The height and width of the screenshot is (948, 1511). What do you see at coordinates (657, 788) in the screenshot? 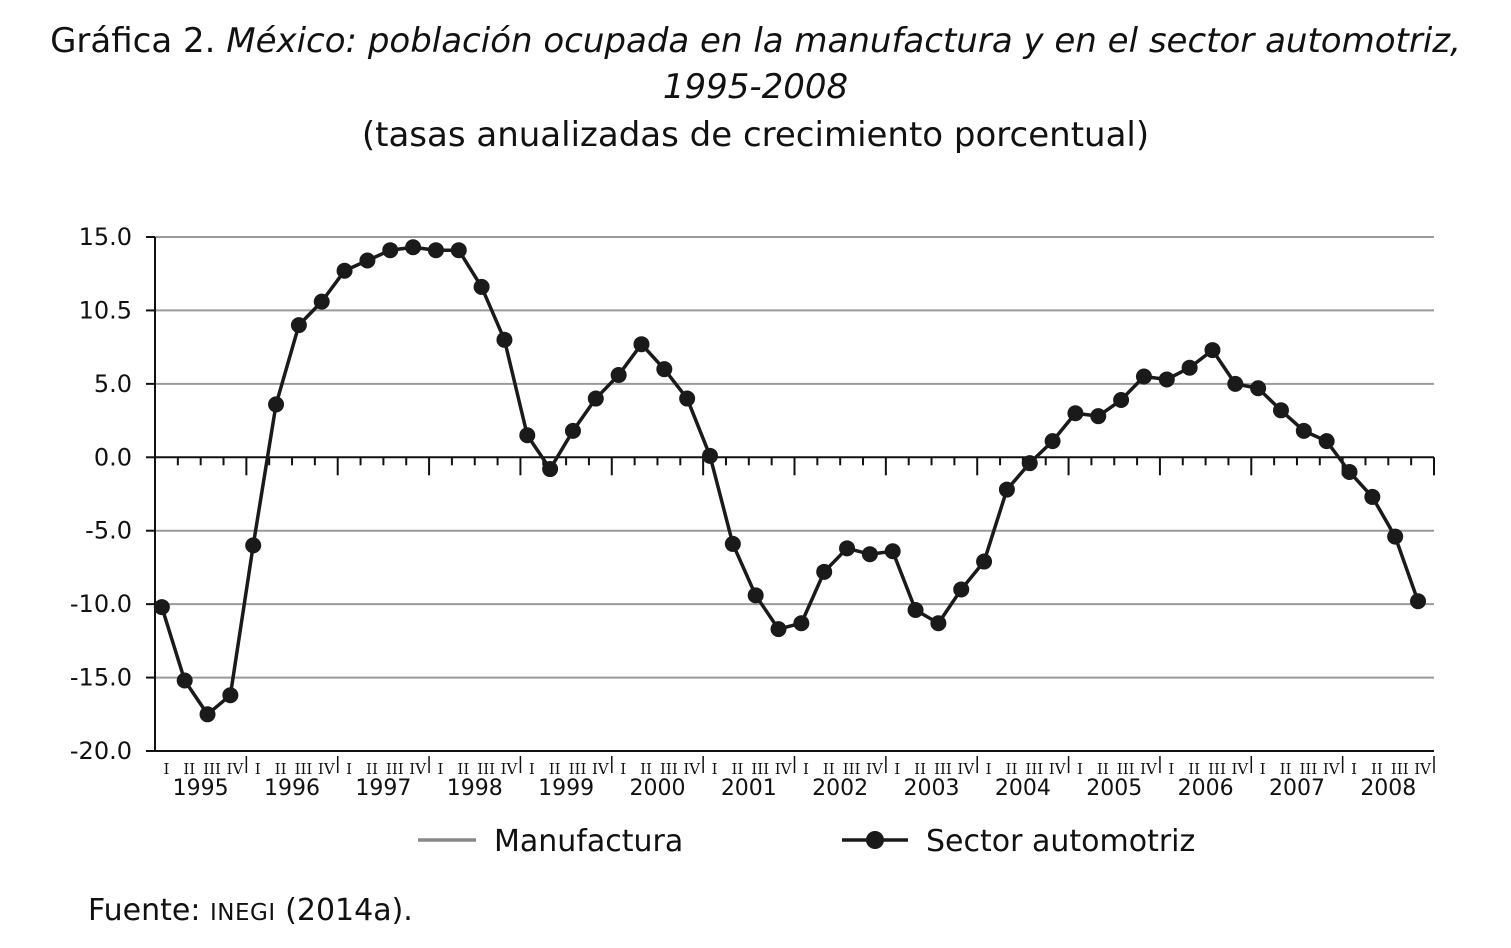
I see `year-label: 2000` at bounding box center [657, 788].